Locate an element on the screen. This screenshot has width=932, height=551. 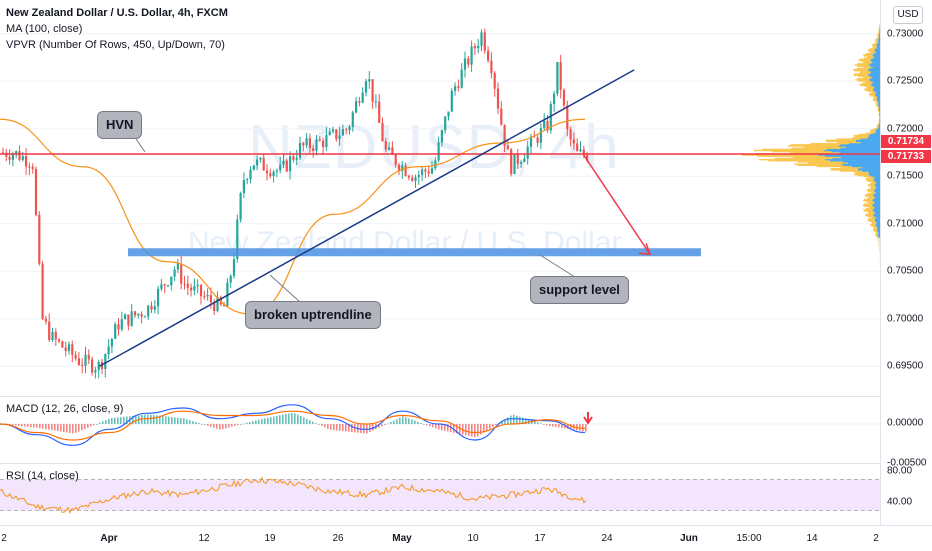
currency-button: USD is located at coordinates (908, 15).